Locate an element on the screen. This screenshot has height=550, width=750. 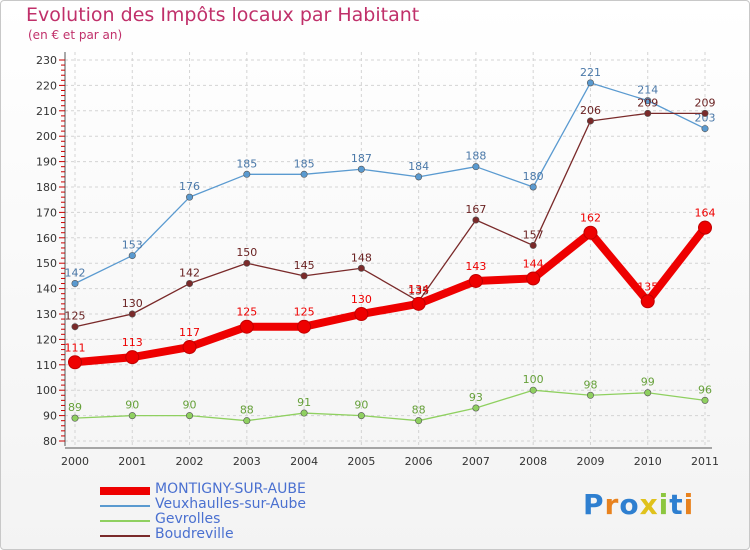
data-label: 221 is located at coordinates (590, 72).